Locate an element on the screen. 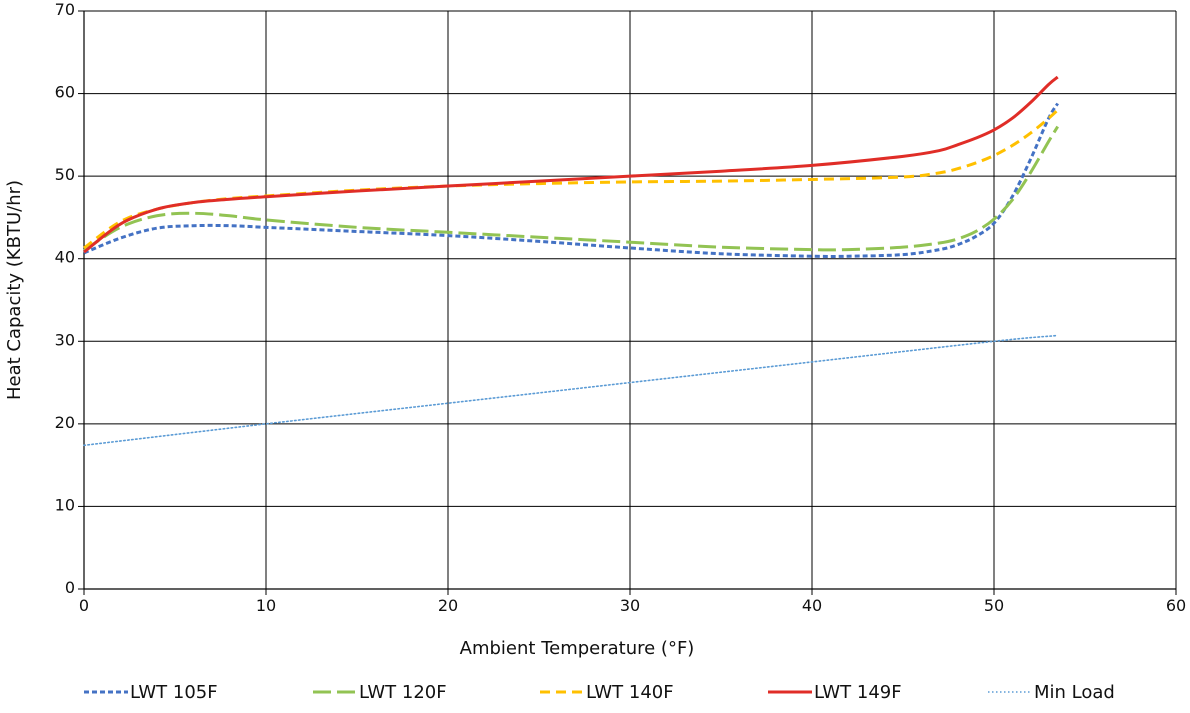 The width and height of the screenshot is (1190, 713). y-axis-title: Heat Capacity (KBTU/hr) is located at coordinates (14, 290).